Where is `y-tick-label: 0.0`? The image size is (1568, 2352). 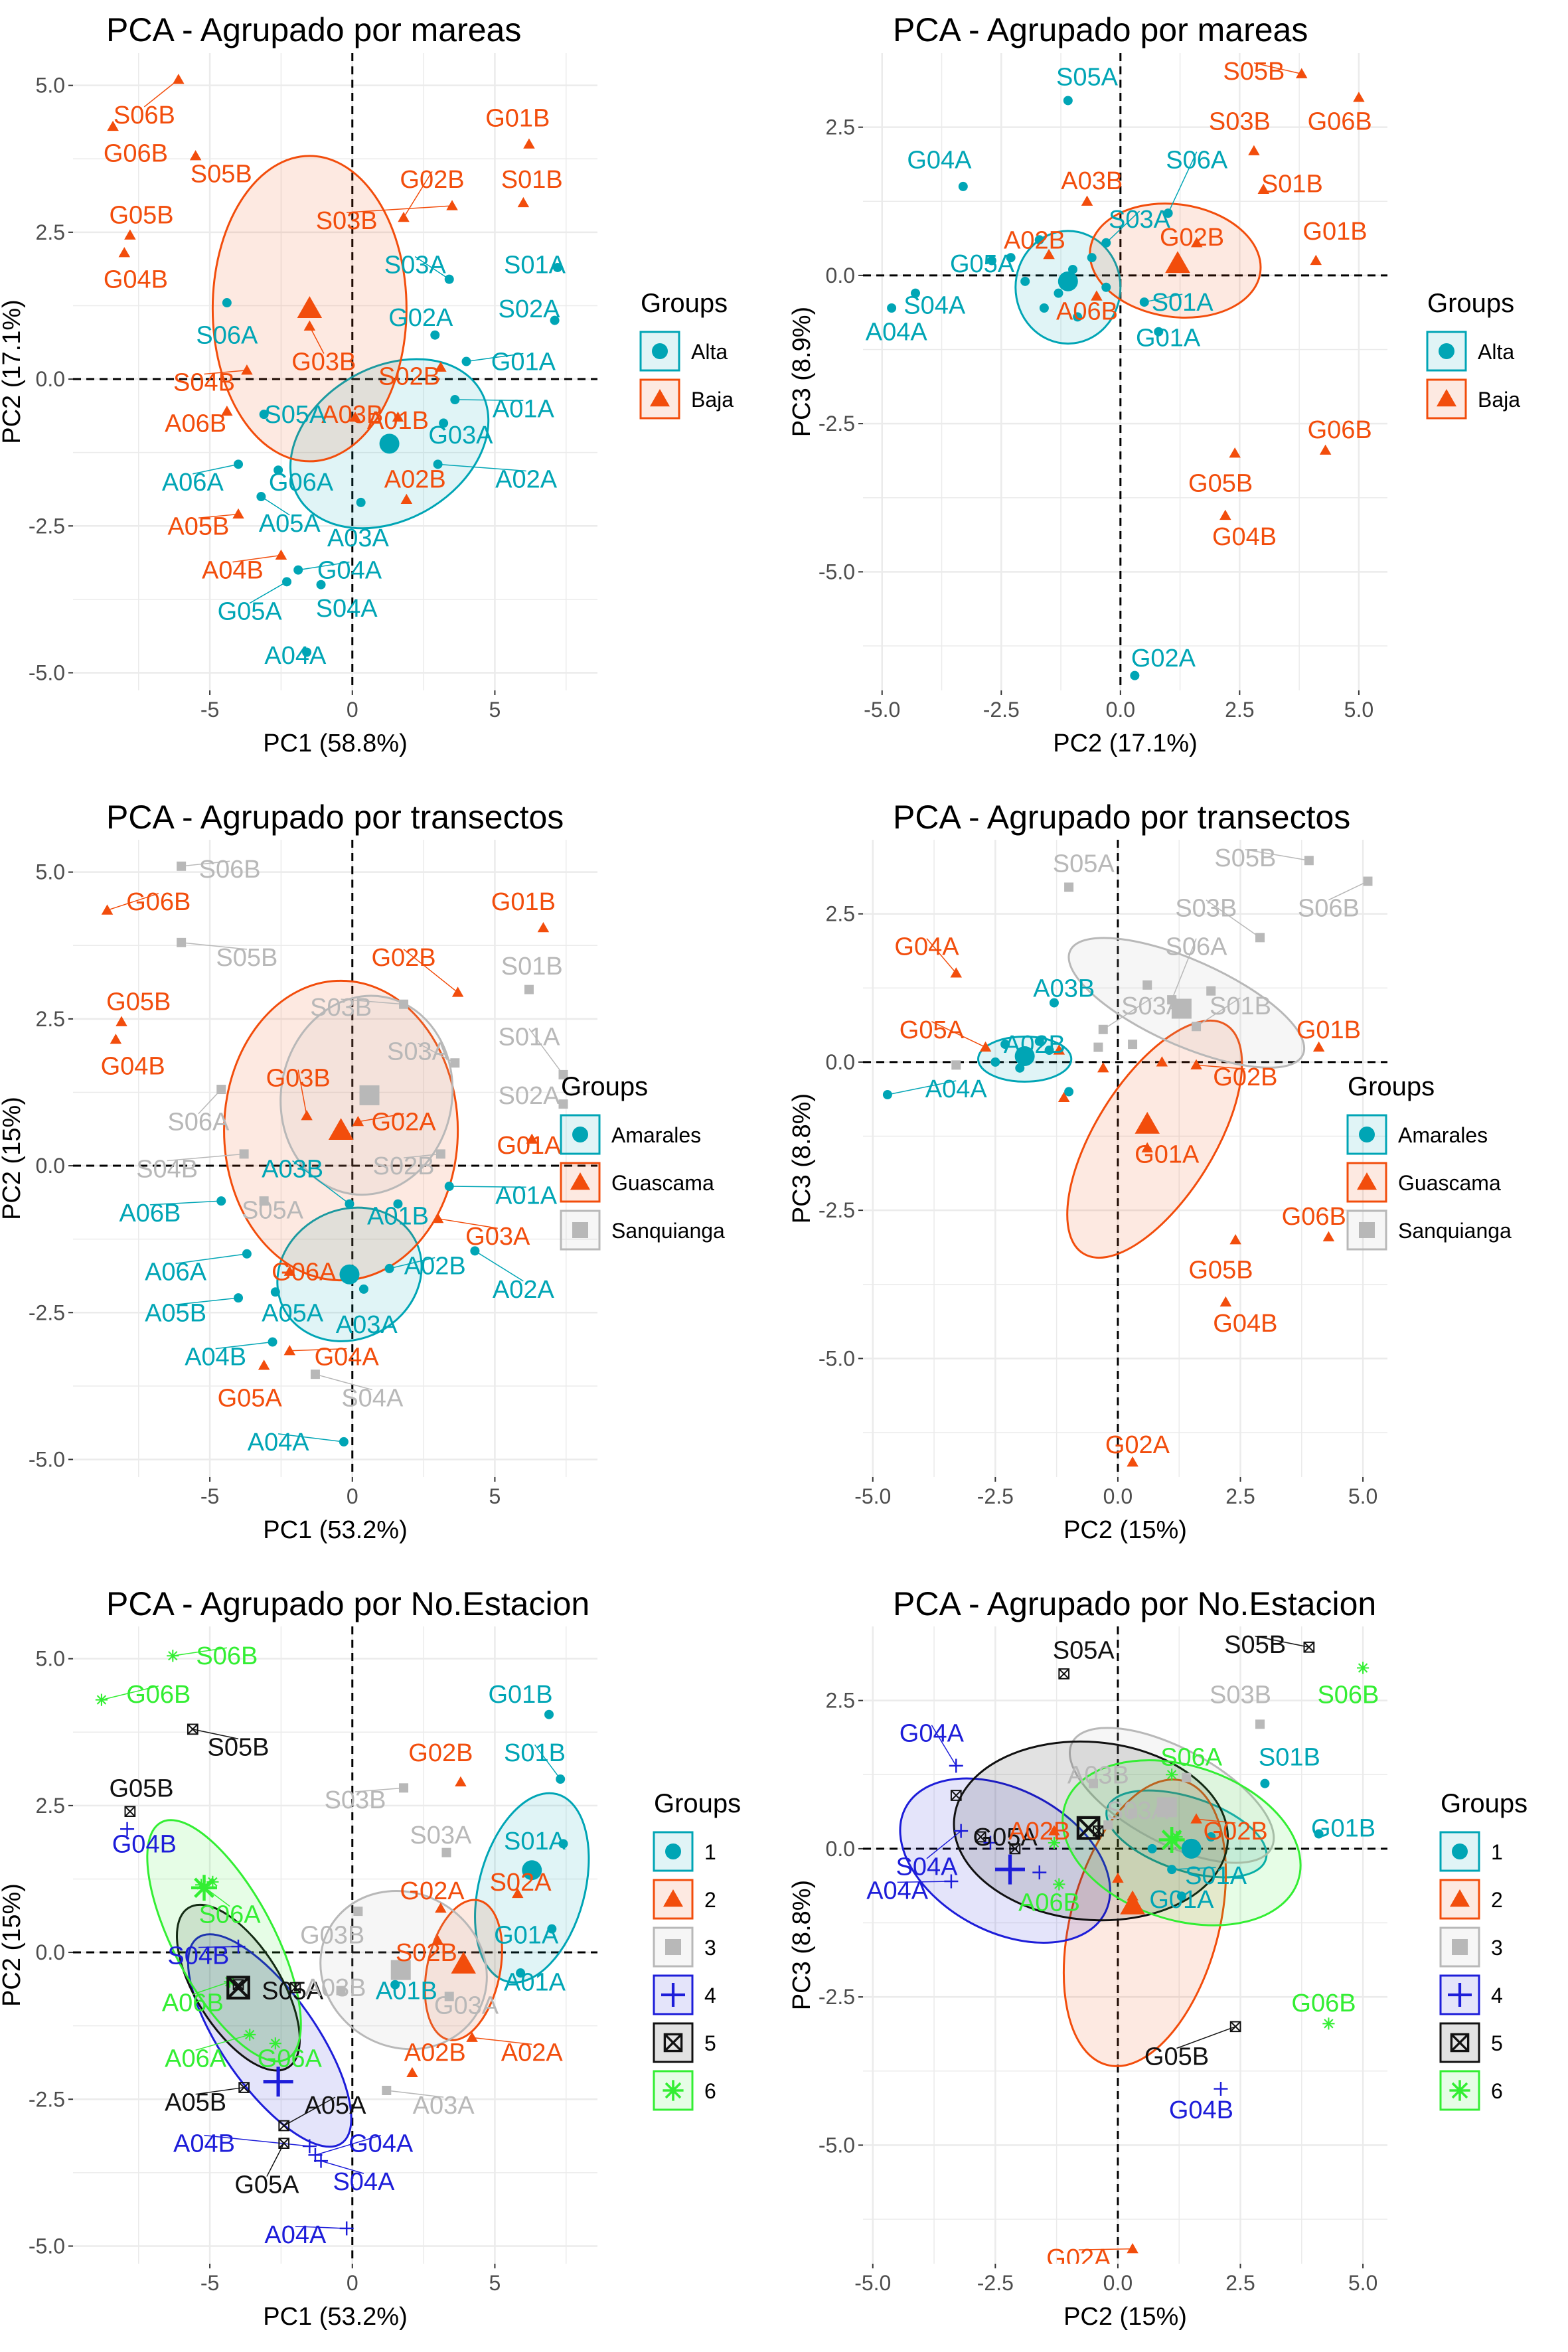 y-tick-label: 0.0 is located at coordinates (51, 1166).